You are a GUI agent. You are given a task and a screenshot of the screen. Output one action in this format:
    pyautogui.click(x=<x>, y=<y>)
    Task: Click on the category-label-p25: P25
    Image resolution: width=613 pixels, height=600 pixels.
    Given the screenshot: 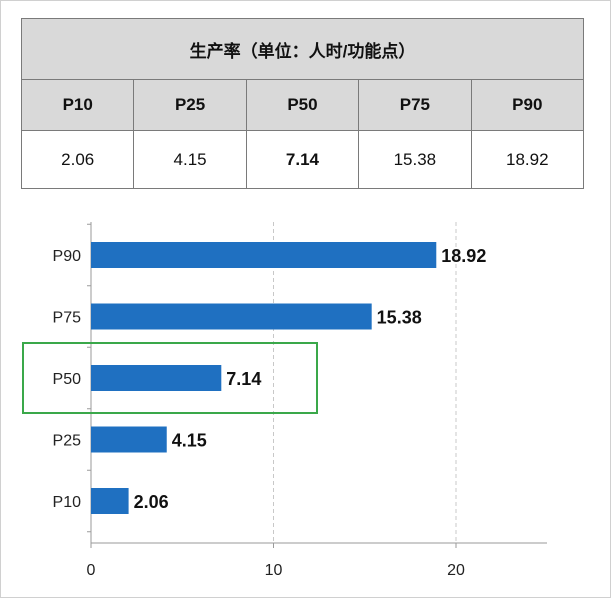 What is the action you would take?
    pyautogui.click(x=67, y=441)
    